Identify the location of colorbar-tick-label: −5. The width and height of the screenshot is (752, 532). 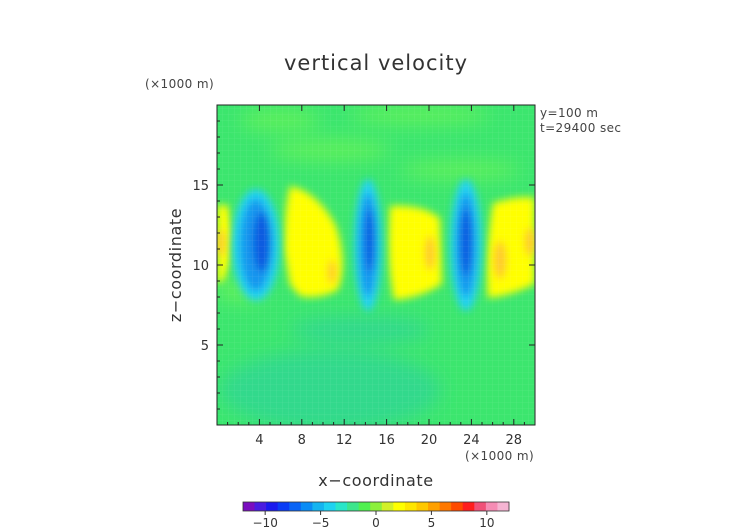
(321, 523).